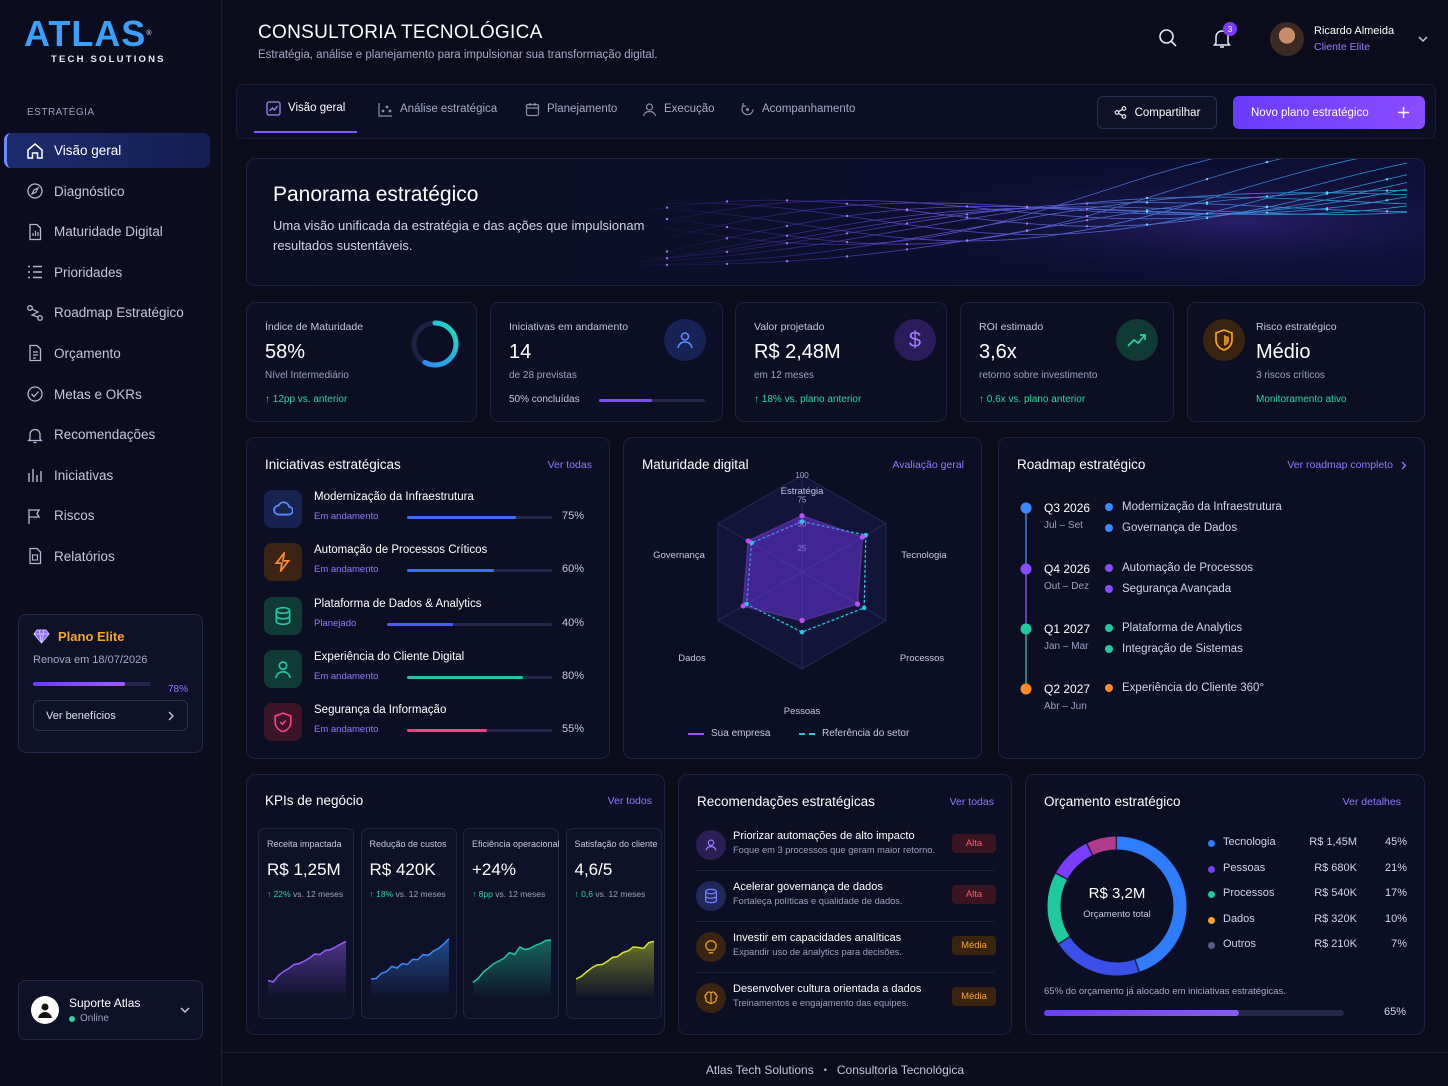 This screenshot has width=1448, height=1086. I want to click on shield-badge, so click(1224, 340).